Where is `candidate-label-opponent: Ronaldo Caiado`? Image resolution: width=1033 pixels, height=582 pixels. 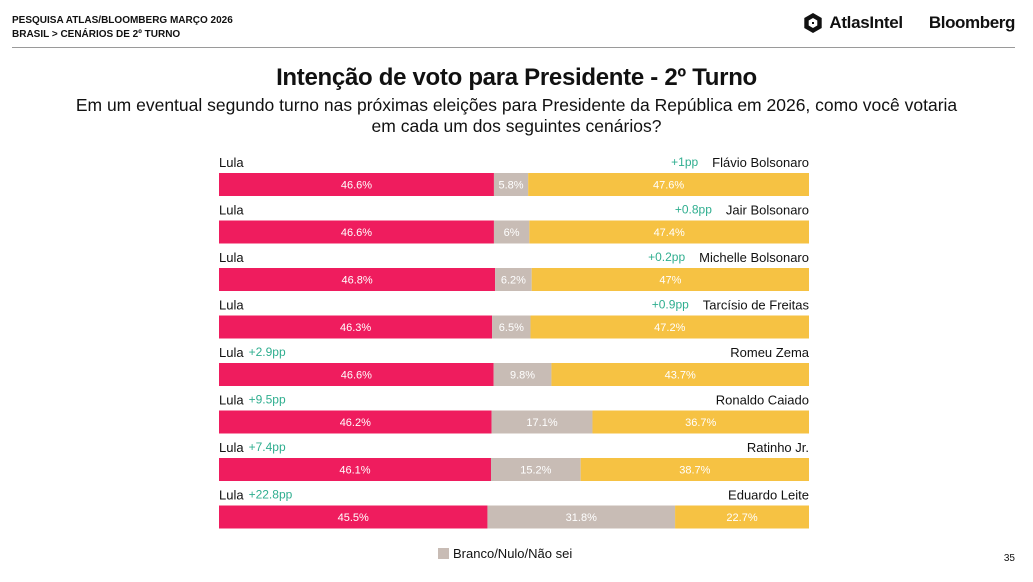
candidate-label-opponent: Ronaldo Caiado is located at coordinates (762, 400).